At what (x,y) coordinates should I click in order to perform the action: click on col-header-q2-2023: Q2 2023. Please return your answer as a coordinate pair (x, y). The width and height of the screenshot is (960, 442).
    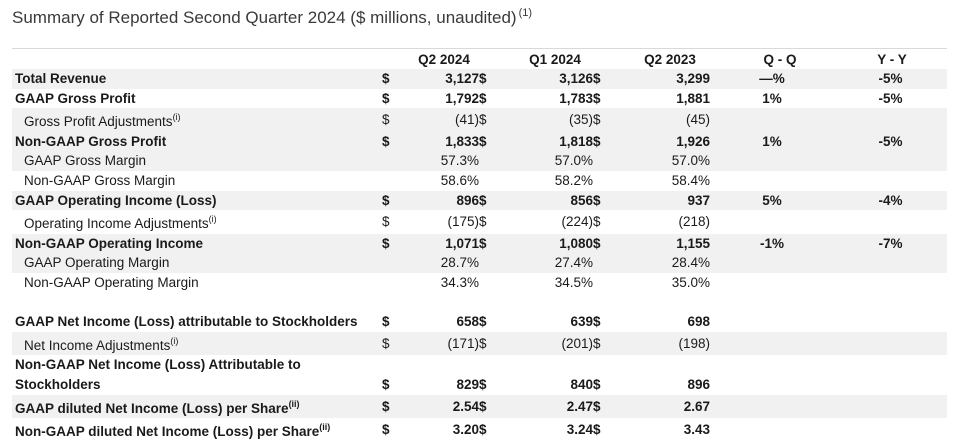
    Looking at the image, I should click on (670, 59).